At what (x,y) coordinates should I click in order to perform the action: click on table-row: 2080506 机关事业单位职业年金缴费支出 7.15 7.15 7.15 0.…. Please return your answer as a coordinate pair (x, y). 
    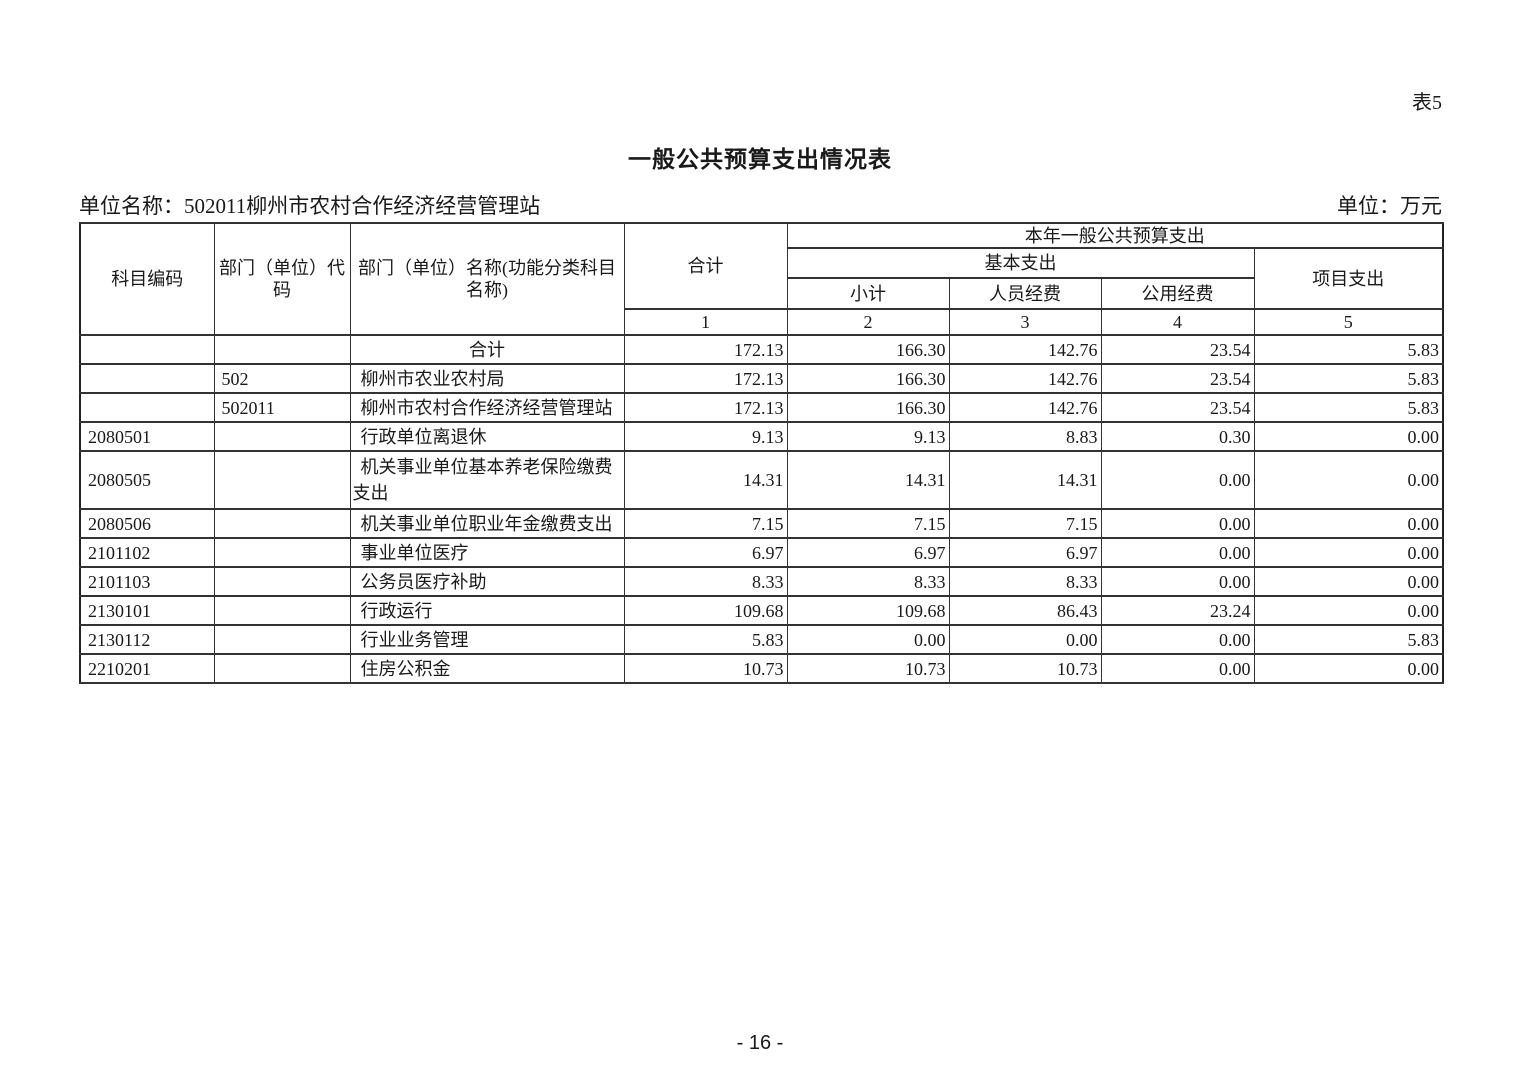
    Looking at the image, I should click on (761, 523).